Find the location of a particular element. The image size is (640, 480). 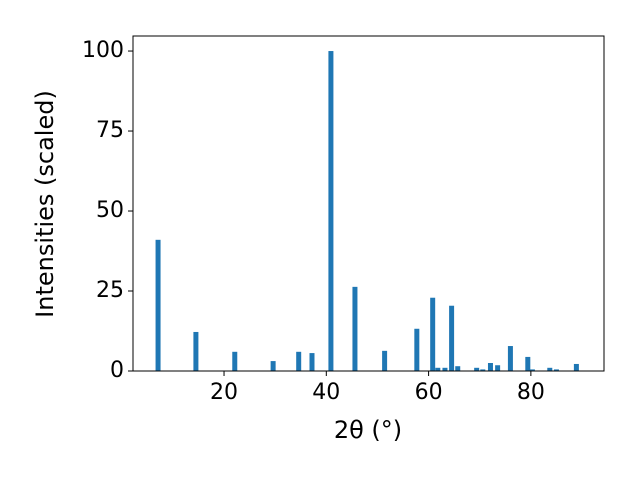

y-tick-label: 100 is located at coordinates (103, 50).